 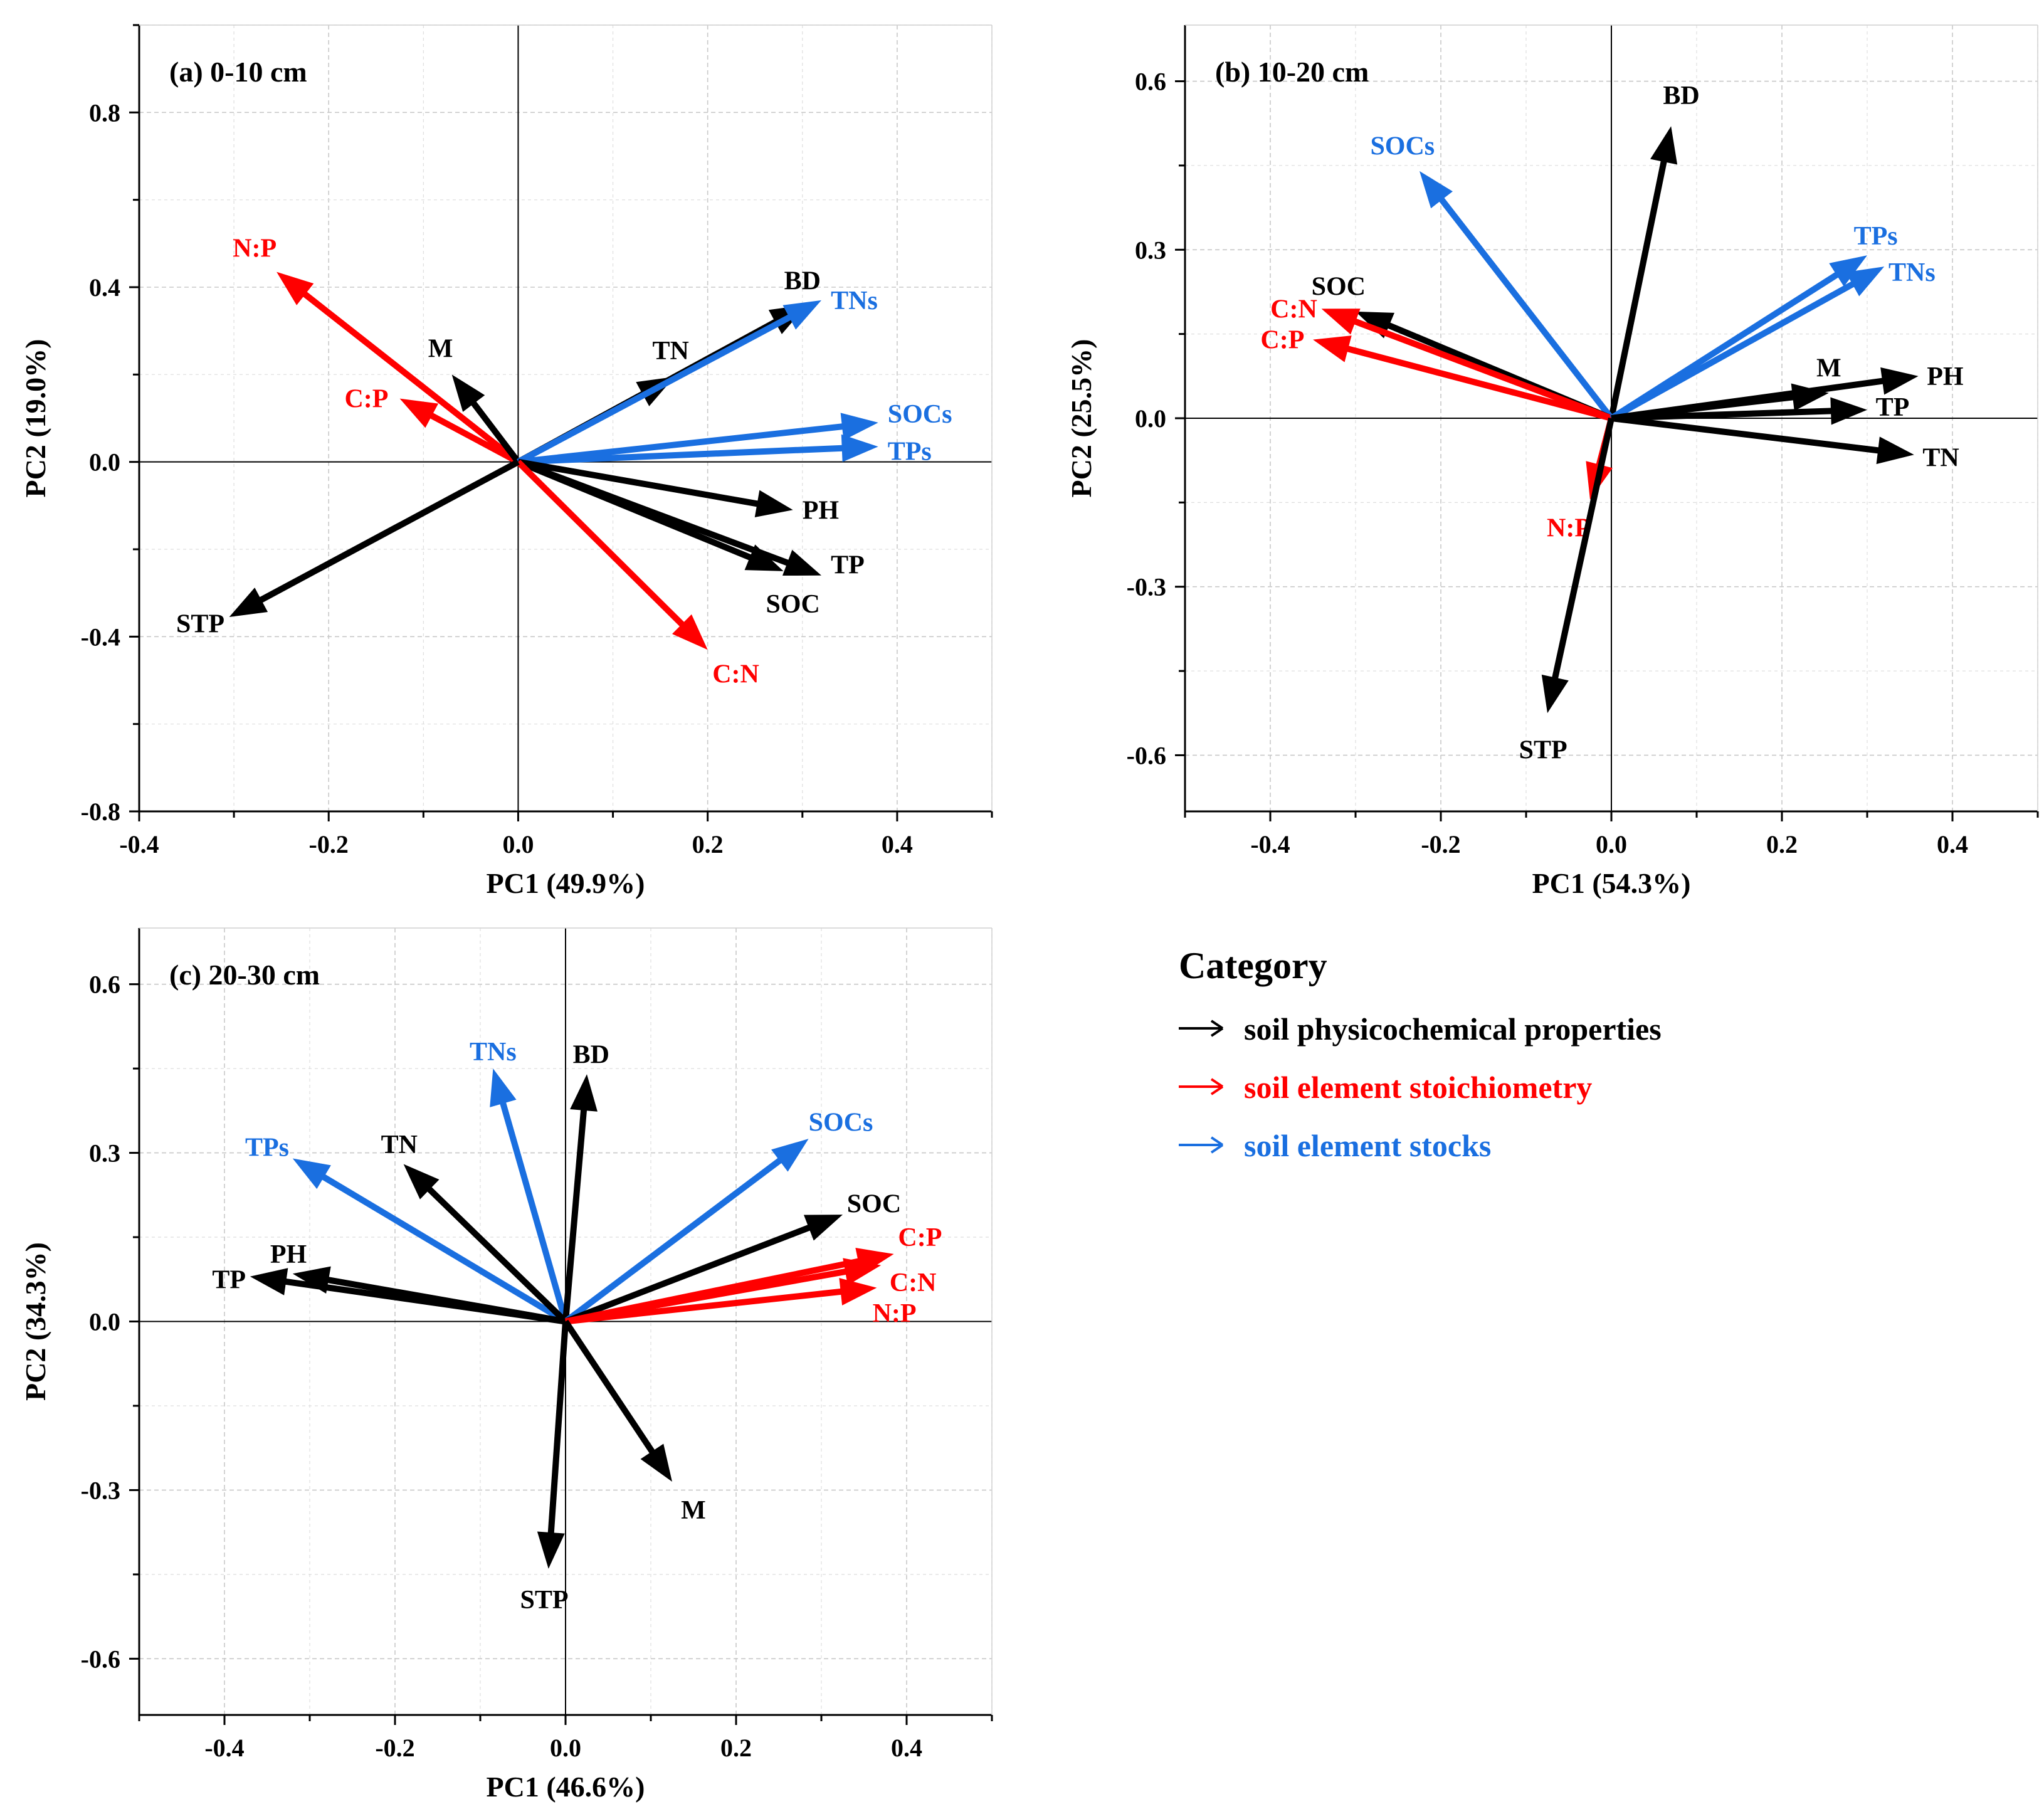 I want to click on vector-ph: PH, so click(x=1788, y=391).